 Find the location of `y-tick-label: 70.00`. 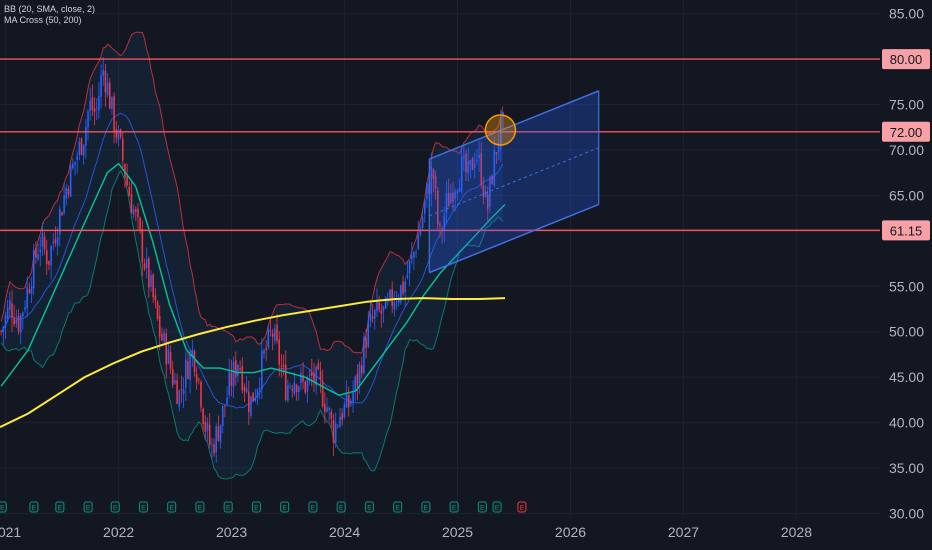

y-tick-label: 70.00 is located at coordinates (906, 150).